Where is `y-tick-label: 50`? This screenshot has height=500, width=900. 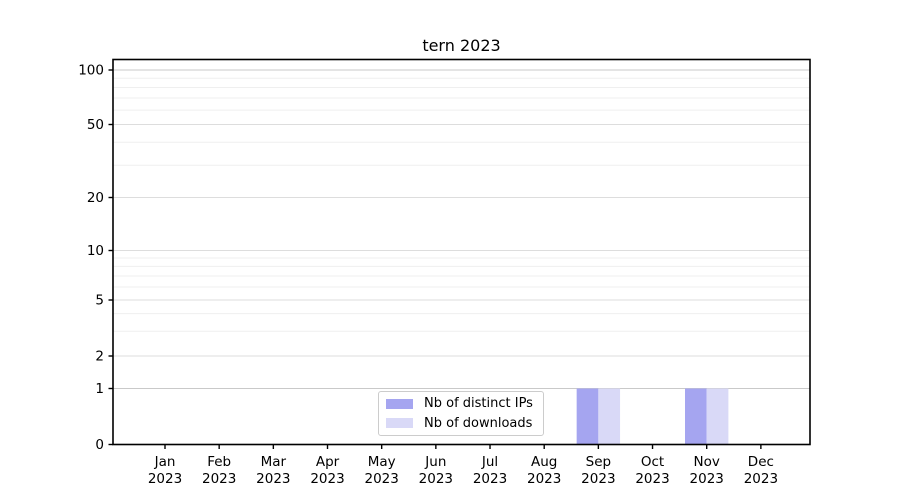
y-tick-label: 50 is located at coordinates (95, 125).